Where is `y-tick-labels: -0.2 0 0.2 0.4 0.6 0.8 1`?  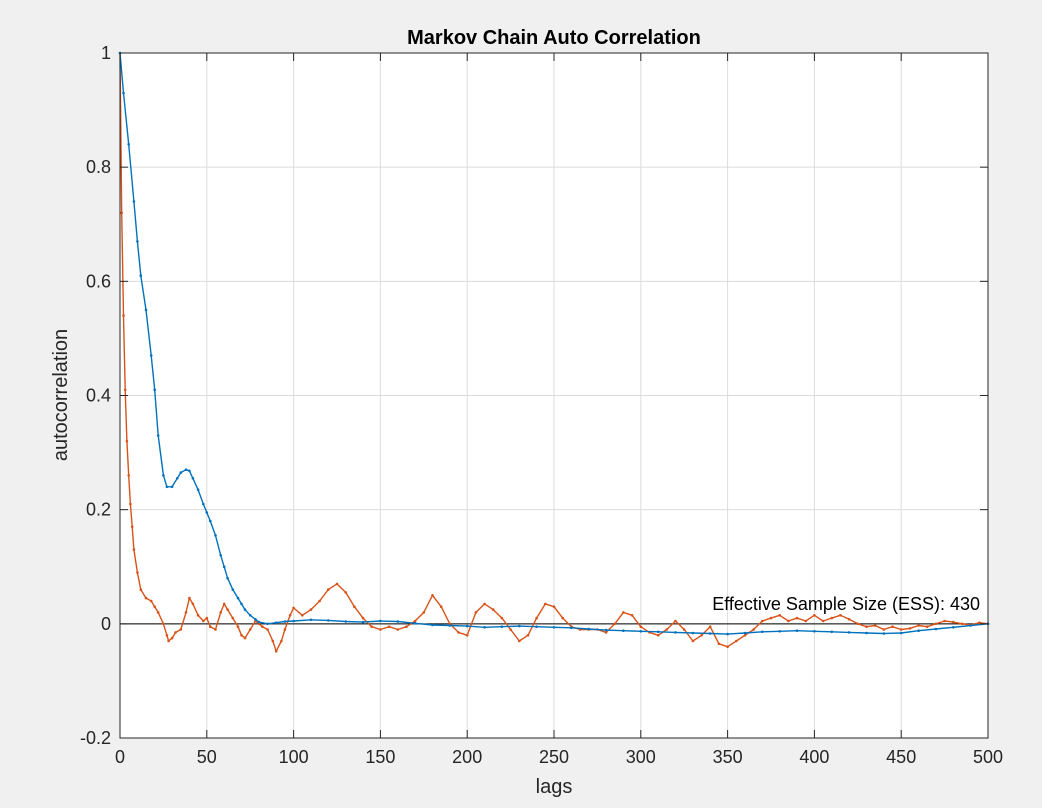
y-tick-labels: -0.2 0 0.2 0.4 0.6 0.8 1 is located at coordinates (95, 395).